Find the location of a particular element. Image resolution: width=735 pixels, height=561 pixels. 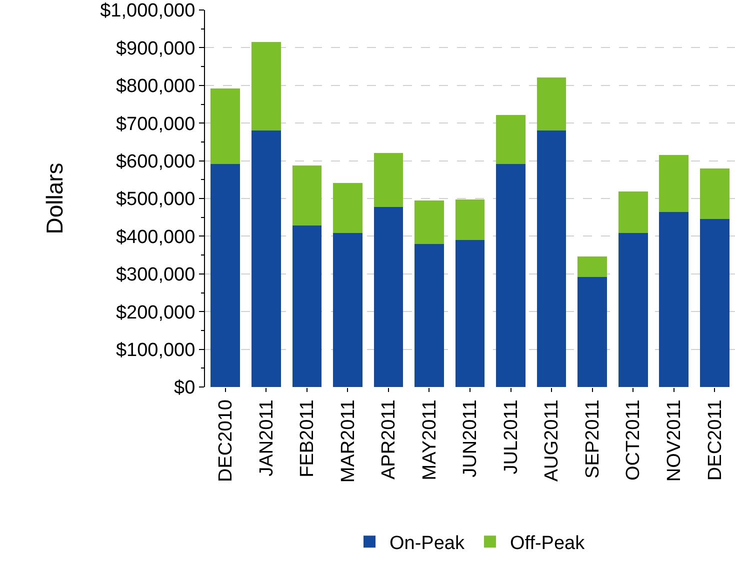

x-tick-label: DEC2011 is located at coordinates (715, 440).